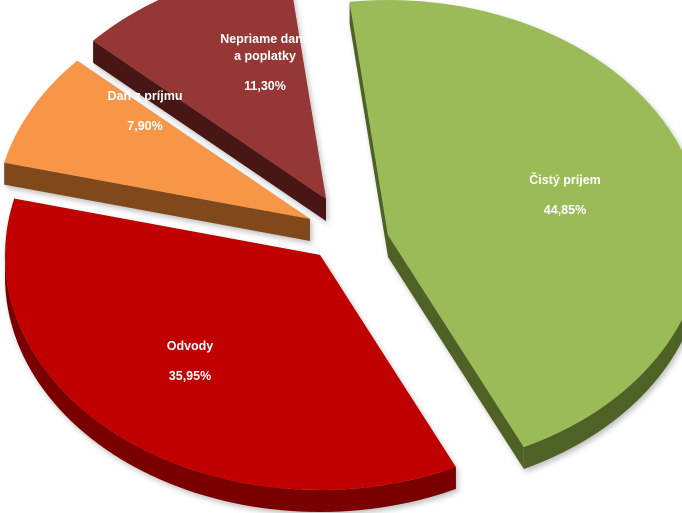 The width and height of the screenshot is (682, 513). I want to click on slice-value-label: 11,30%, so click(265, 86).